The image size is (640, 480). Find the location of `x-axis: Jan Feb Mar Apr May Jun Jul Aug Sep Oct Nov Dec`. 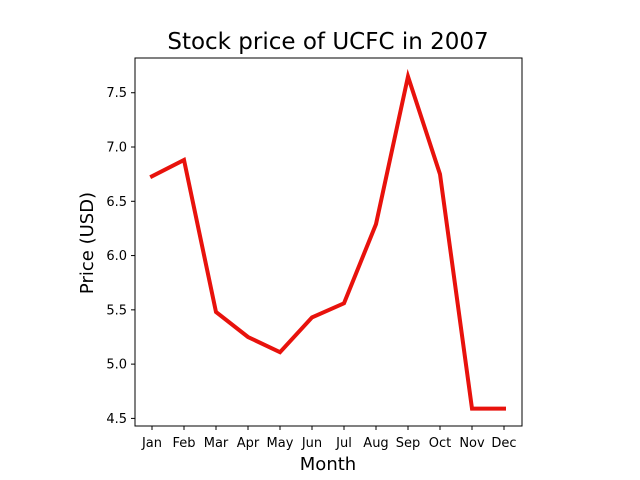

x-axis: Jan Feb Mar Apr May Jun Jul Aug Sep Oct Nov Dec is located at coordinates (329, 438).